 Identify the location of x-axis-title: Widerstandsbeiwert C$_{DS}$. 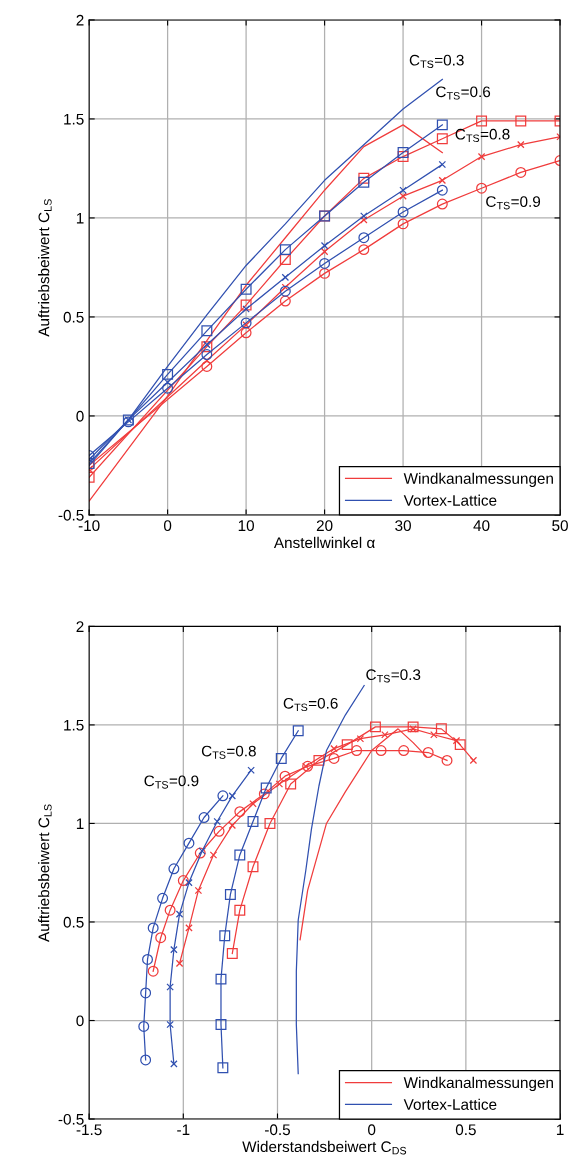
(324, 1147).